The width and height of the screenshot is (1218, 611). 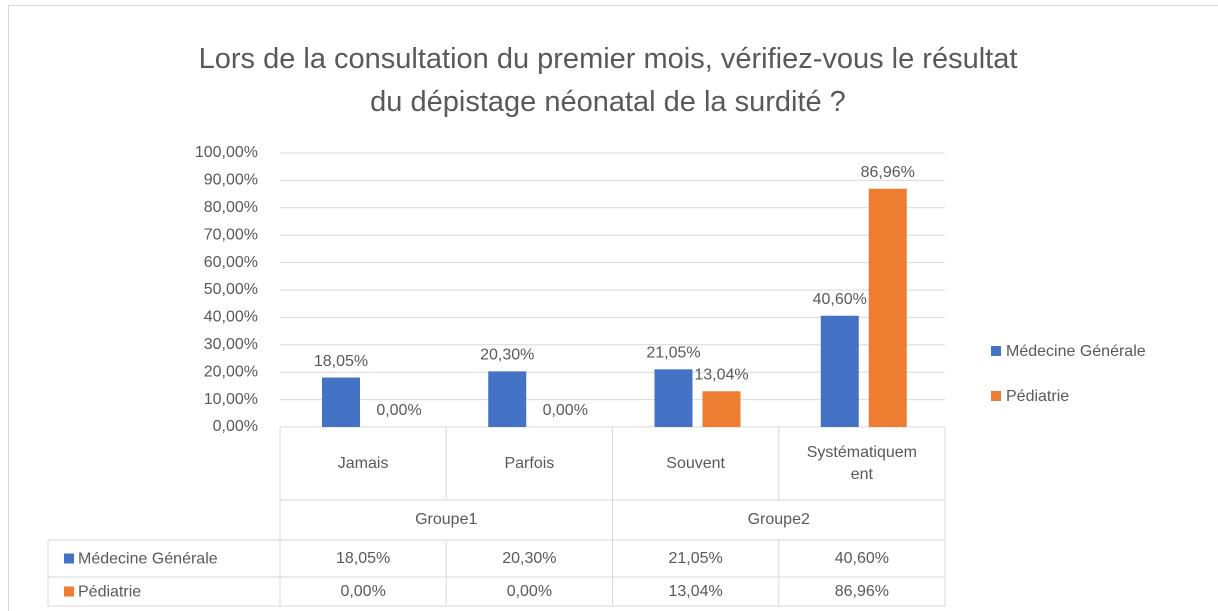 I want to click on data-label: 40,60%, so click(x=840, y=299).